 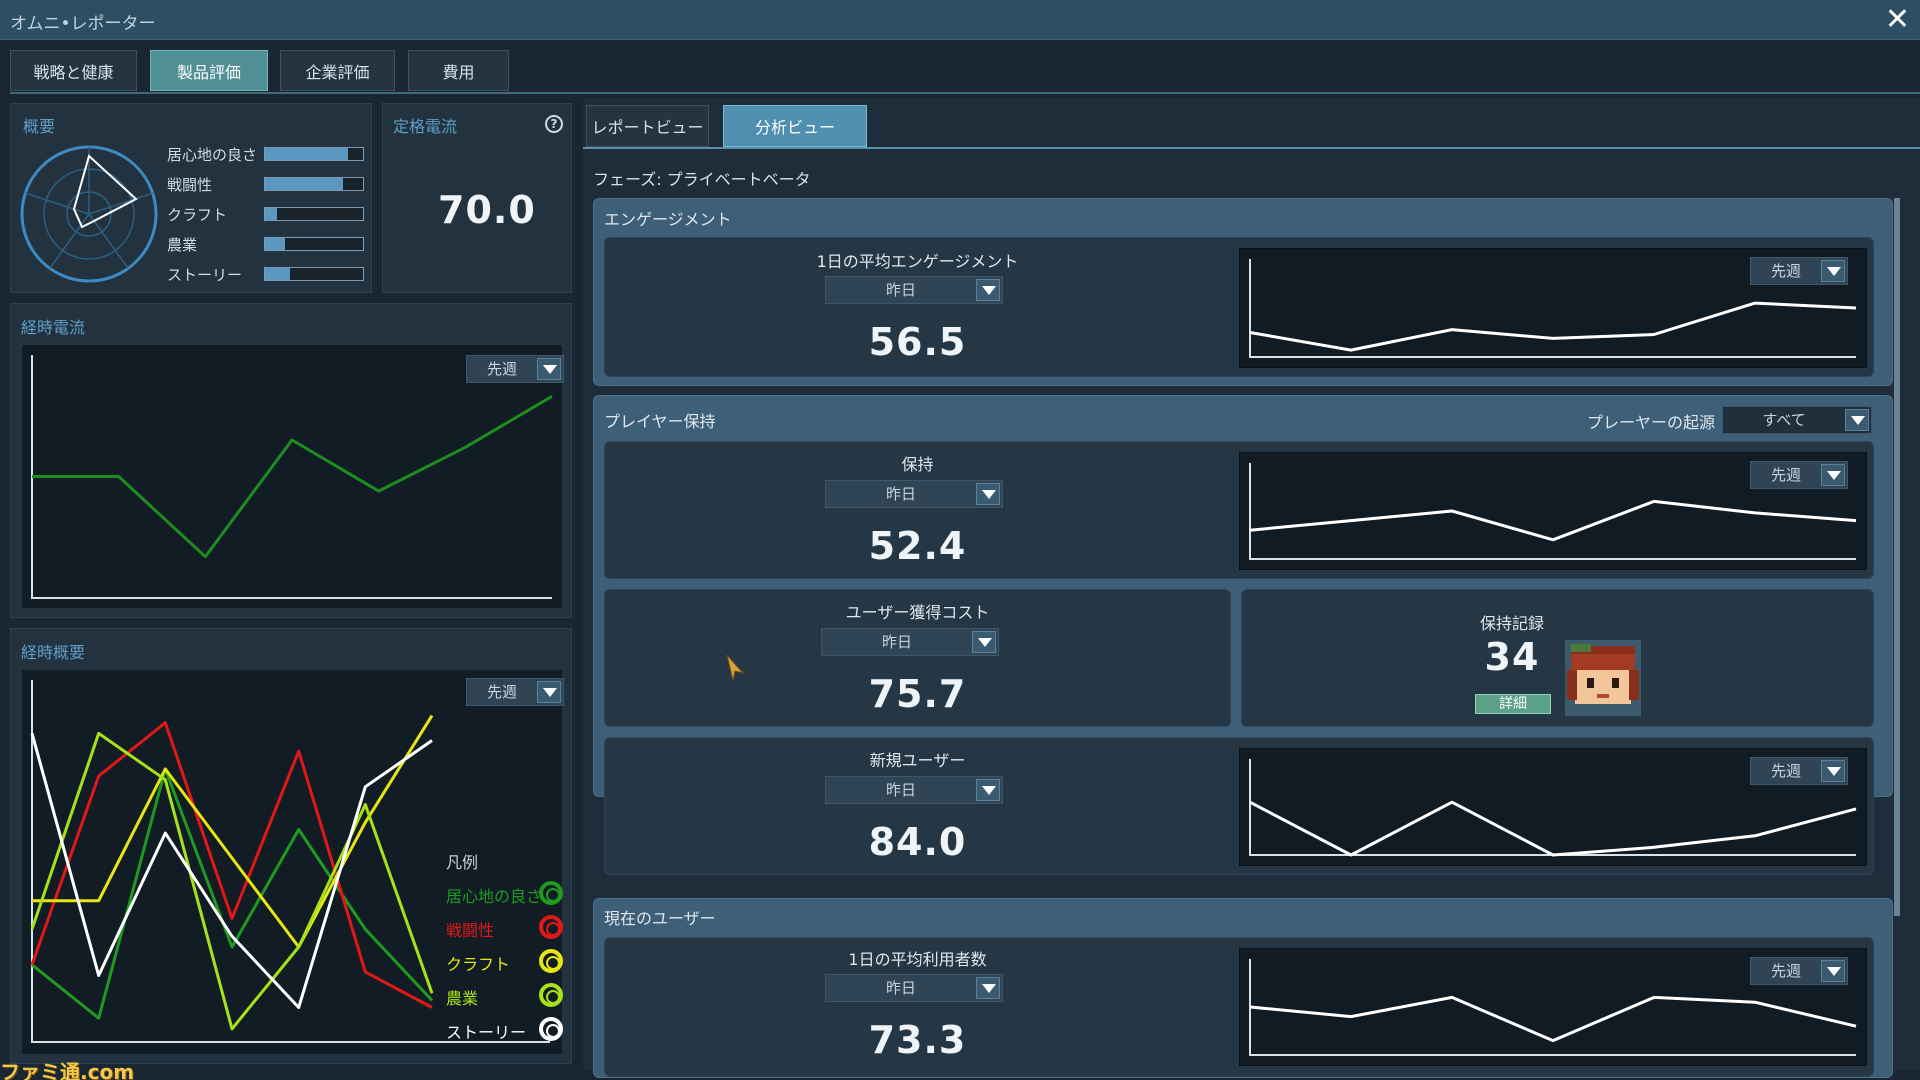 I want to click on acquisition-period-label: 昨日, so click(x=896, y=642).